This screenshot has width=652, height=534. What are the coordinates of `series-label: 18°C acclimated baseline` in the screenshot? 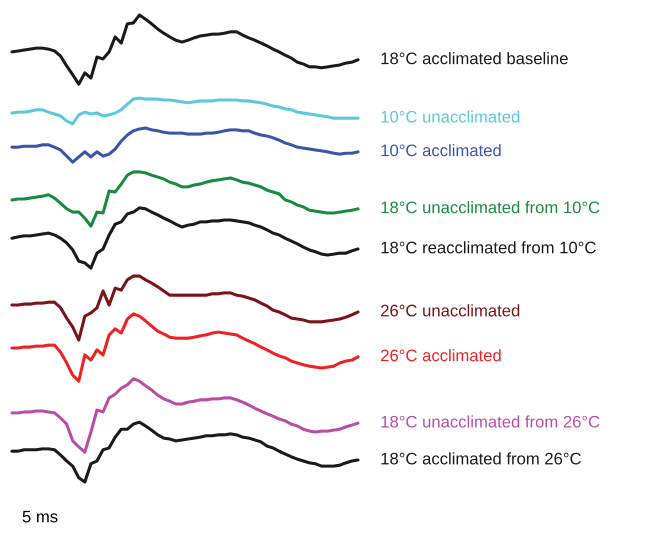 It's located at (474, 58).